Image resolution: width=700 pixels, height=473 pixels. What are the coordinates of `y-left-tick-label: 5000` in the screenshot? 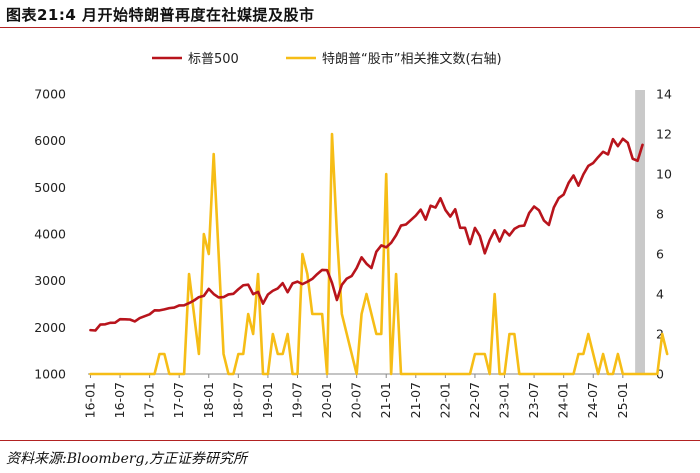 It's located at (50, 187).